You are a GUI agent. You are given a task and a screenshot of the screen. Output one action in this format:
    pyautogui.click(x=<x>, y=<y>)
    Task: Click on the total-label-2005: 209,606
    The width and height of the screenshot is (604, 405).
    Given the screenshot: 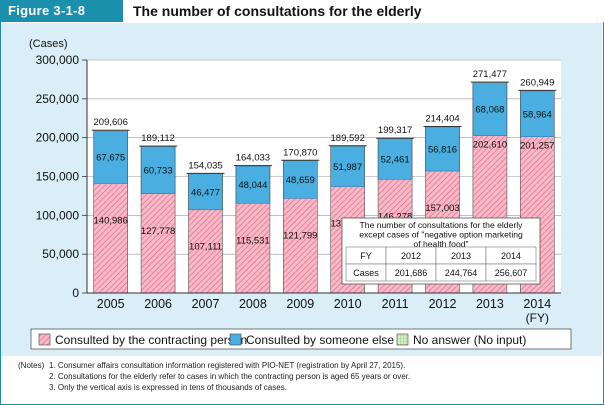 What is the action you would take?
    pyautogui.click(x=111, y=122)
    